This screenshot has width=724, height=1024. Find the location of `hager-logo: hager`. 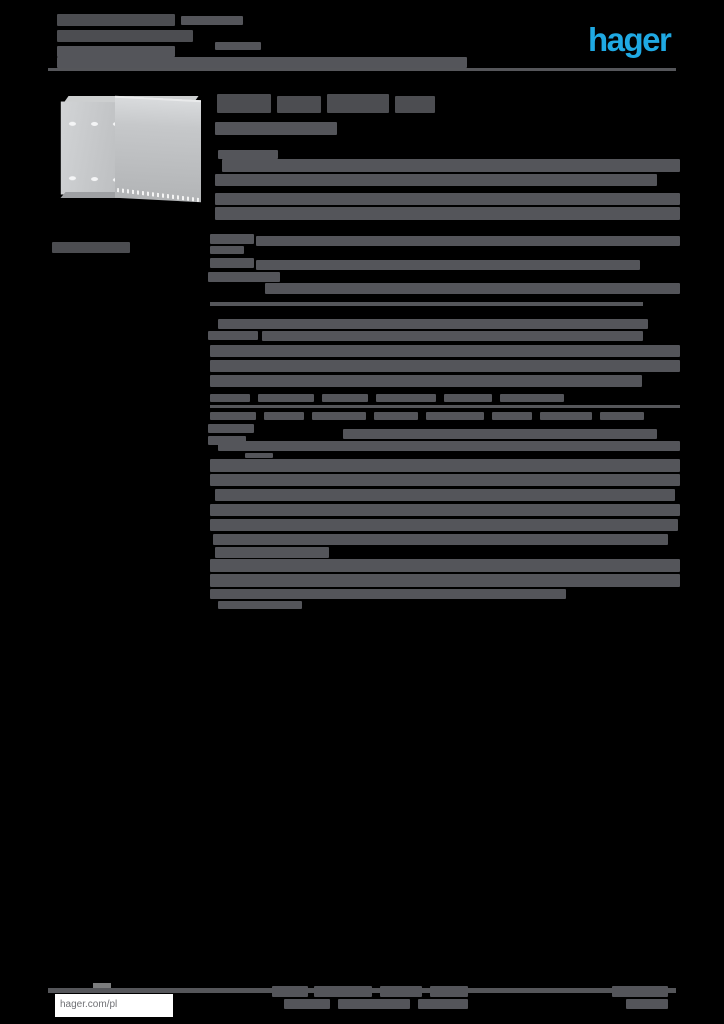

hager-logo: hager is located at coordinates (630, 39).